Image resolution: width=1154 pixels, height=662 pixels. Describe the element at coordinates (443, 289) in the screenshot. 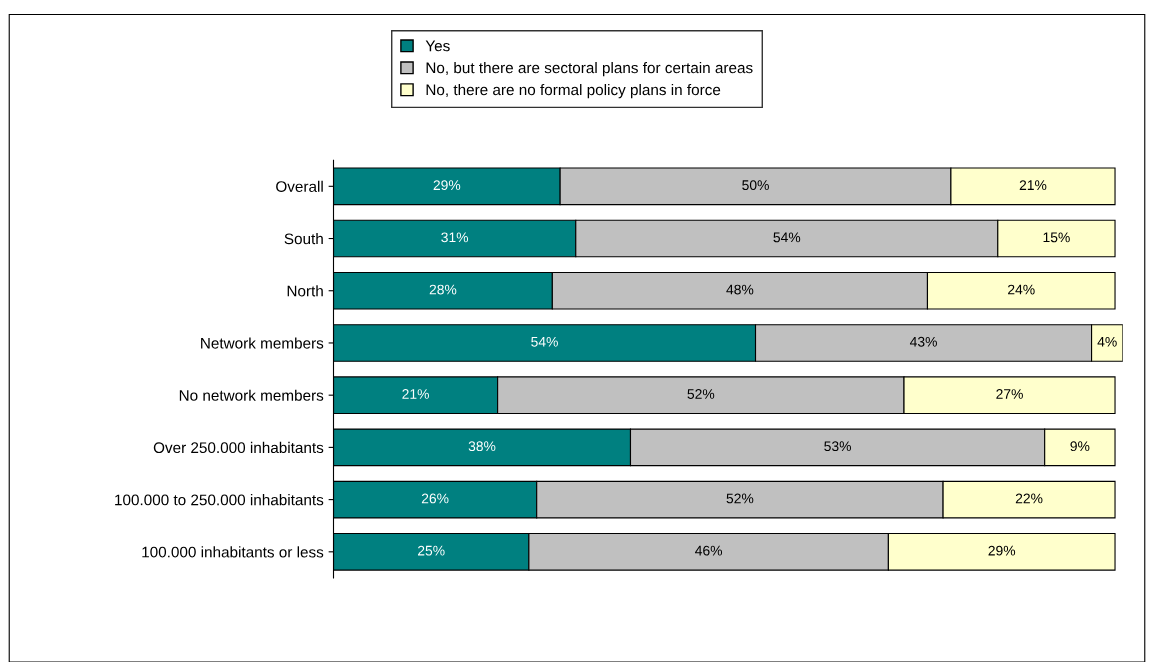

I see `data-label: 28%` at that location.